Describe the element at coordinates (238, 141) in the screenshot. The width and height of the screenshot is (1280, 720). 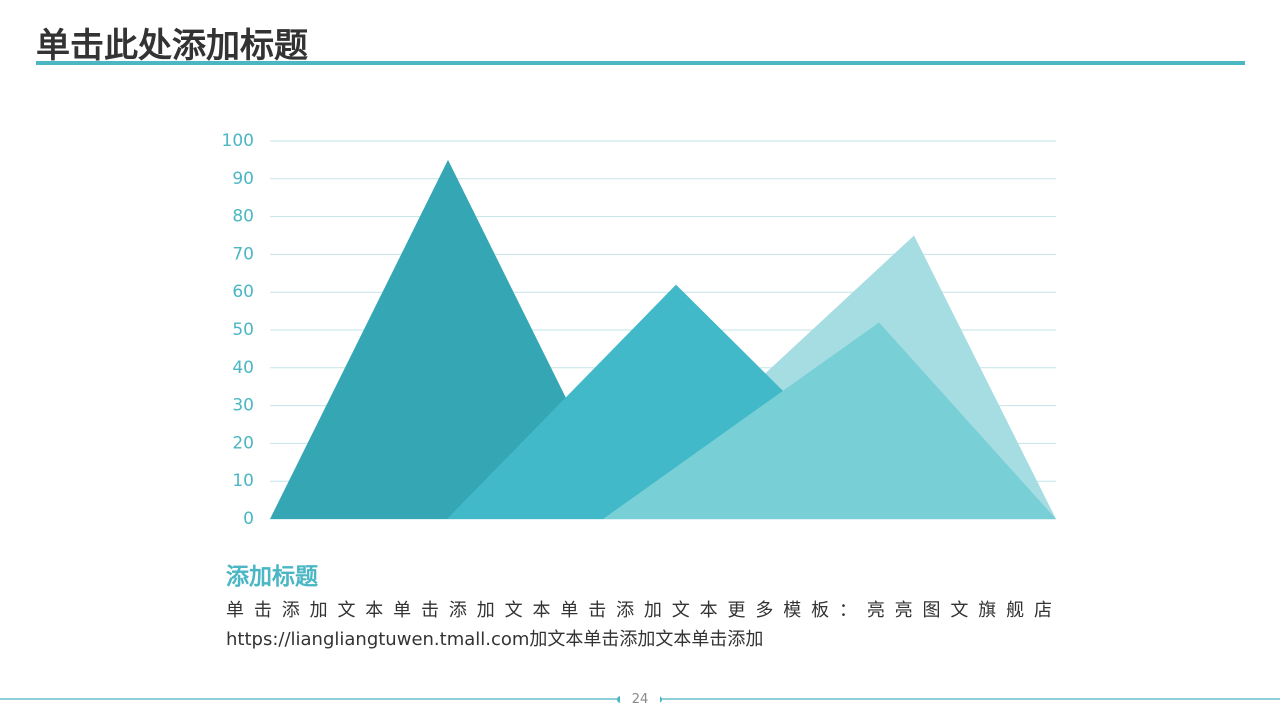
I see `y-tick-label: 100` at that location.